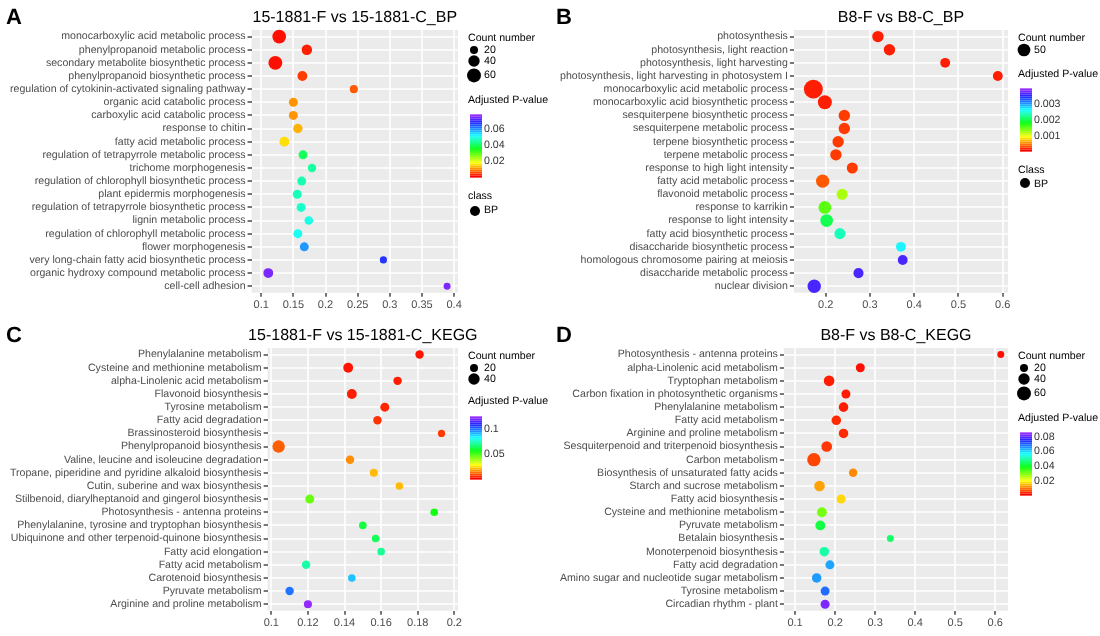  Describe the element at coordinates (355, 17) in the screenshot. I see `chart-title: 15-1881-F vs 15-1881-C_BP` at that location.